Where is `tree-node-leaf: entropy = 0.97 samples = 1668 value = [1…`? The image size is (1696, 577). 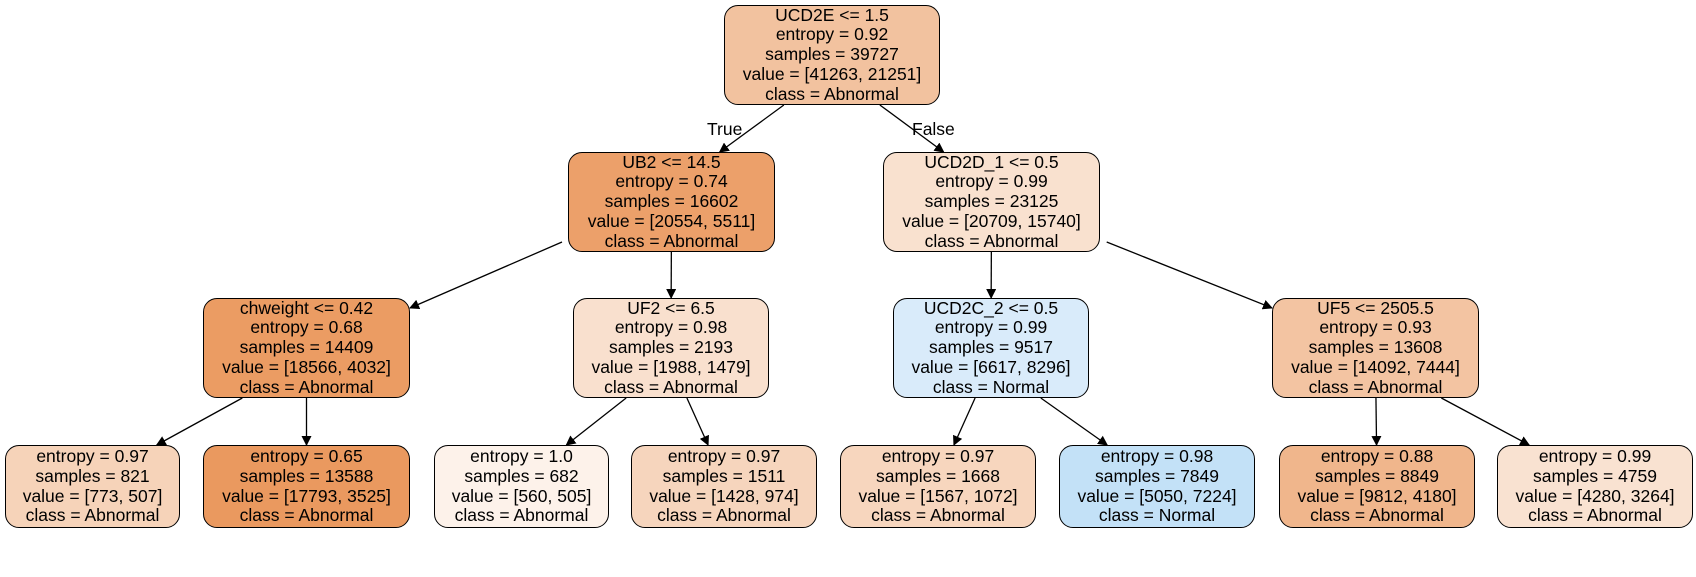 tree-node-leaf: entropy = 0.97 samples = 1668 value = [1… is located at coordinates (938, 486).